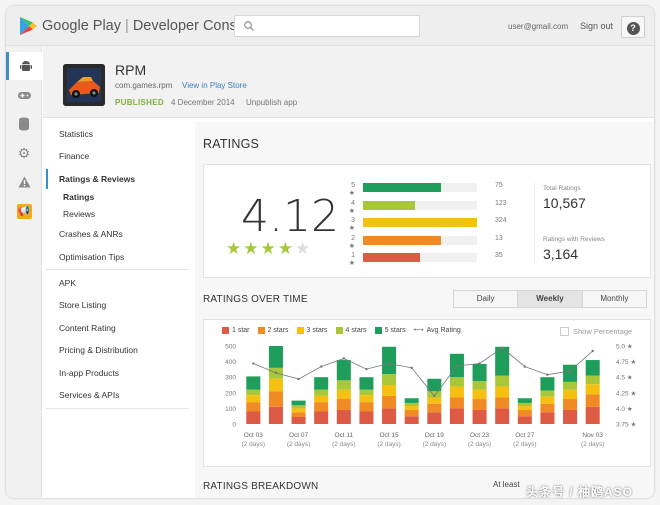  I want to click on sidebar-item-crashes: Crashes & ANRs, so click(91, 234).